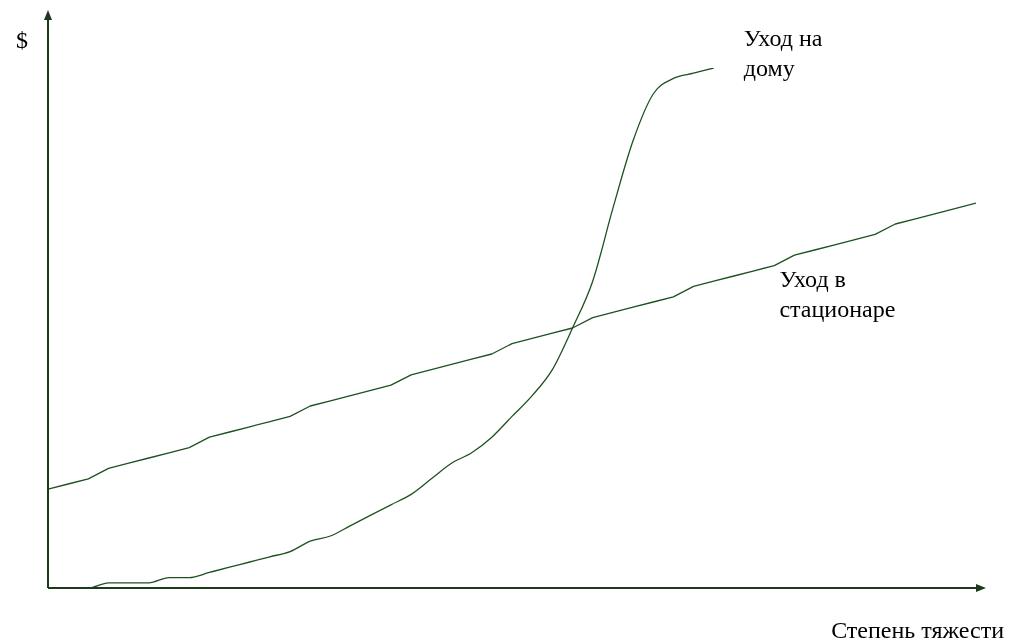 This screenshot has width=1014, height=638. I want to click on series-label: Уход на дому, so click(783, 53).